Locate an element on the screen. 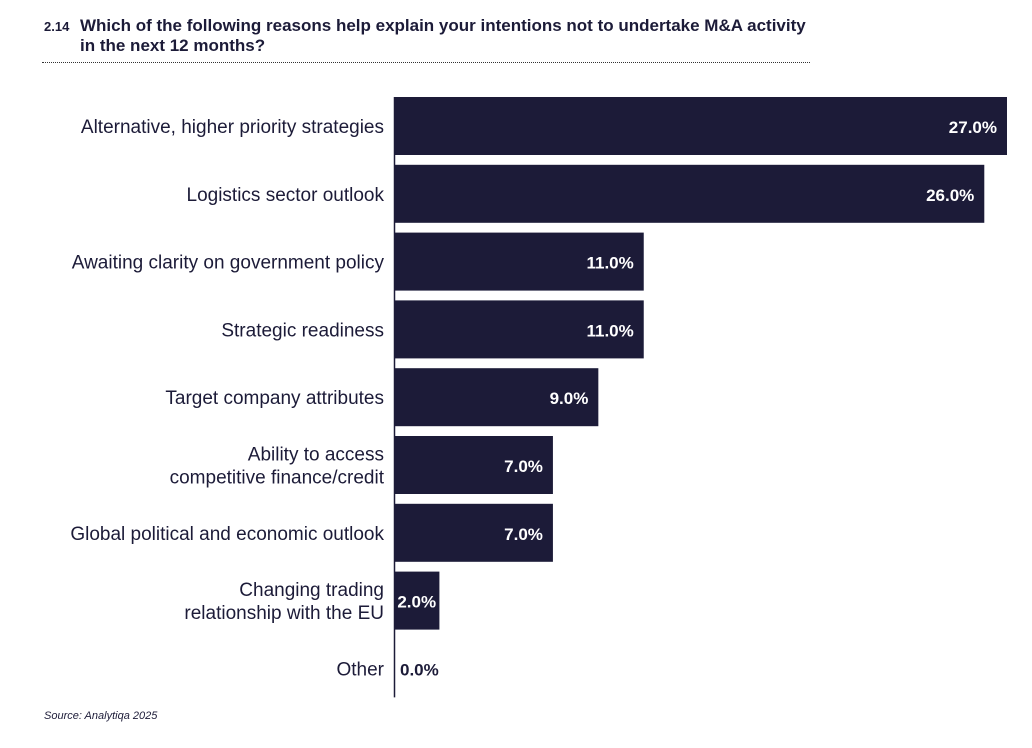 This screenshot has height=748, width=1032. data-label: 27.0% is located at coordinates (973, 127).